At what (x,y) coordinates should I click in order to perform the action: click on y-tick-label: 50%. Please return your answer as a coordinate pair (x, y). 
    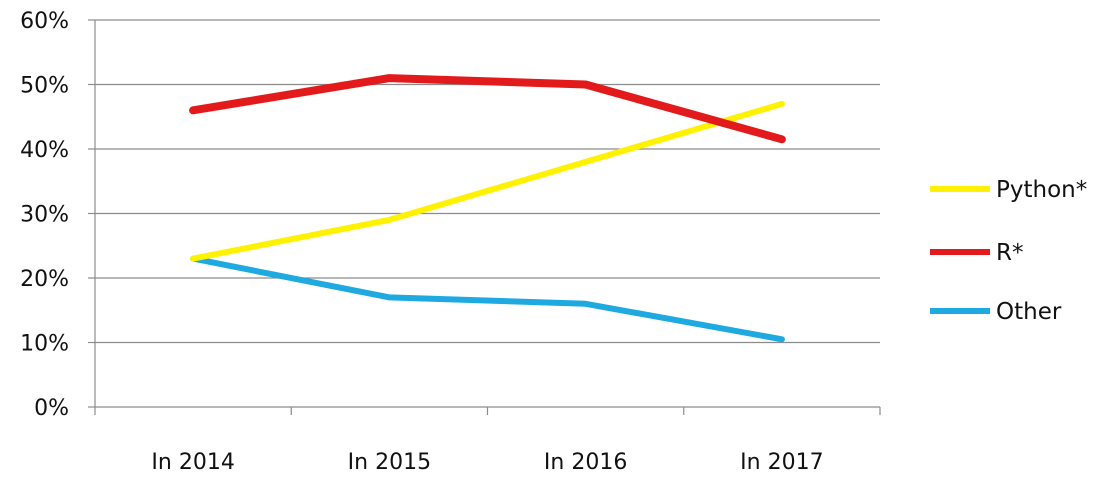
    Looking at the image, I should click on (44, 86).